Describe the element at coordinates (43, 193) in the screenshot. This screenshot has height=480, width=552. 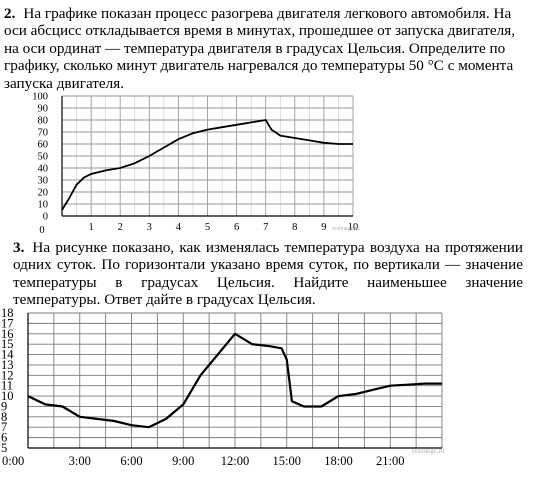
I see `y-tick-label: 20` at that location.